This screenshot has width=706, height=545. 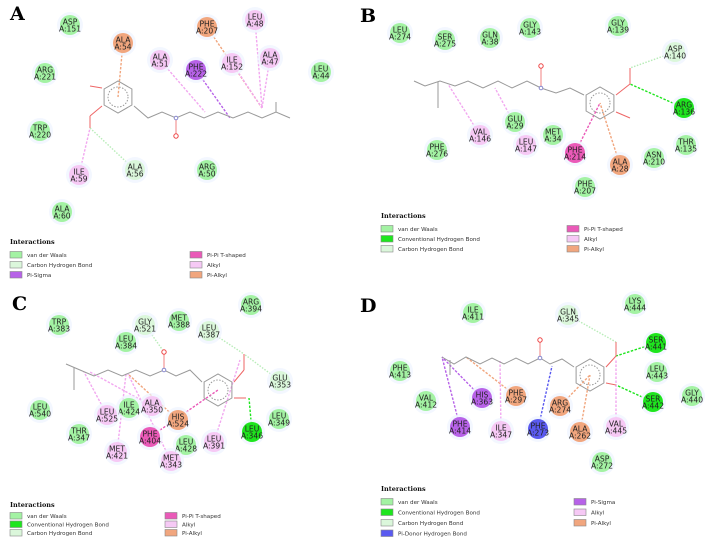 What do you see at coordinates (580, 436) in the screenshot?
I see `residue-id: A:262` at bounding box center [580, 436].